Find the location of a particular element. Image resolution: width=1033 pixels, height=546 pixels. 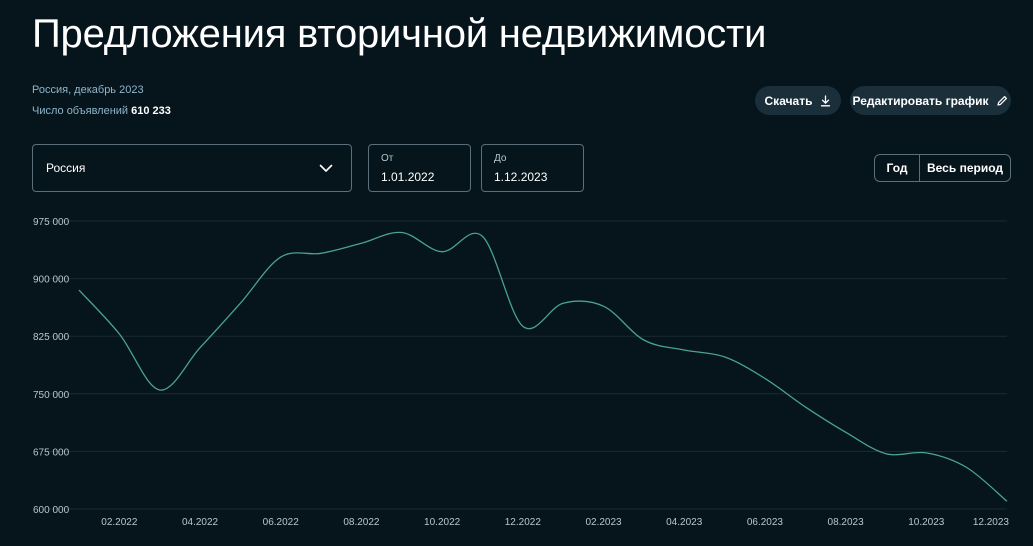

period-all-button: Весь период is located at coordinates (965, 168).